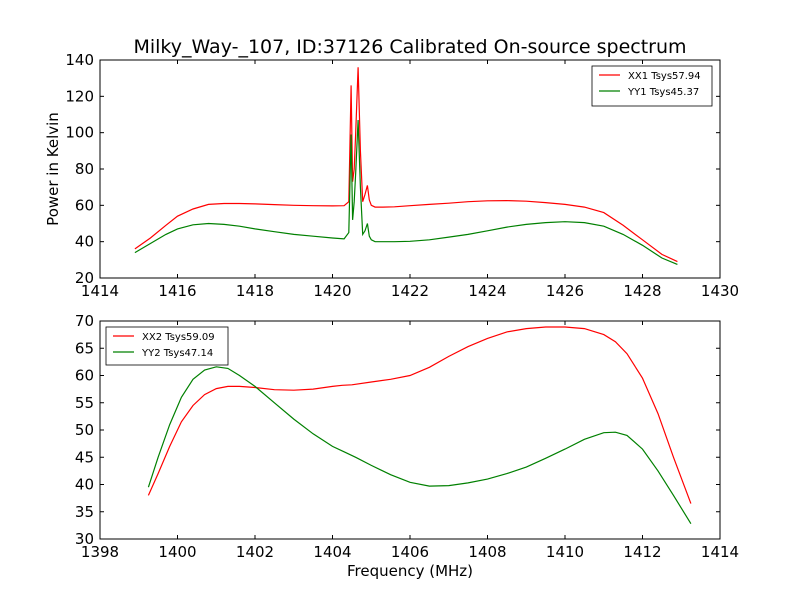 This screenshot has width=800, height=600. Describe the element at coordinates (255, 552) in the screenshot. I see `x-tick-label: 1402` at that location.